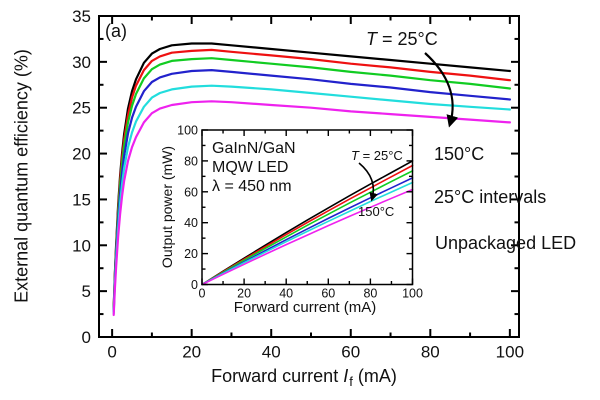  I want to click on main-y-tick-label: 25, so click(81, 108).